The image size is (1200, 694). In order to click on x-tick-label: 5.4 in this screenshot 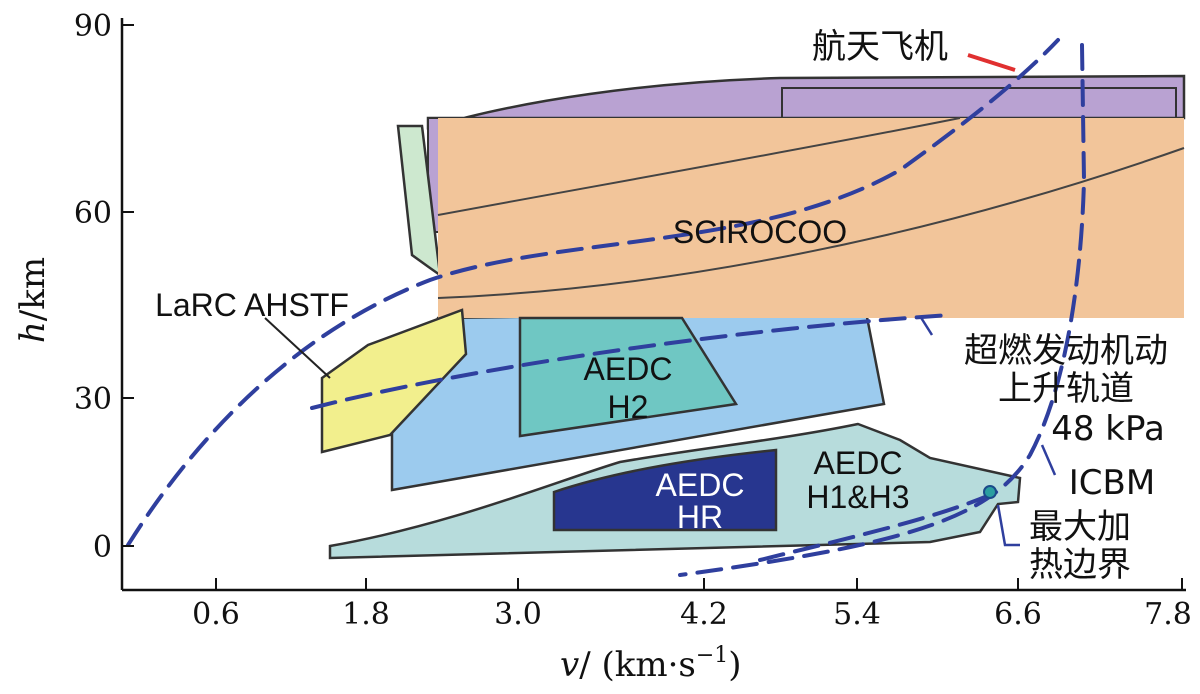, I will do `click(857, 614)`.